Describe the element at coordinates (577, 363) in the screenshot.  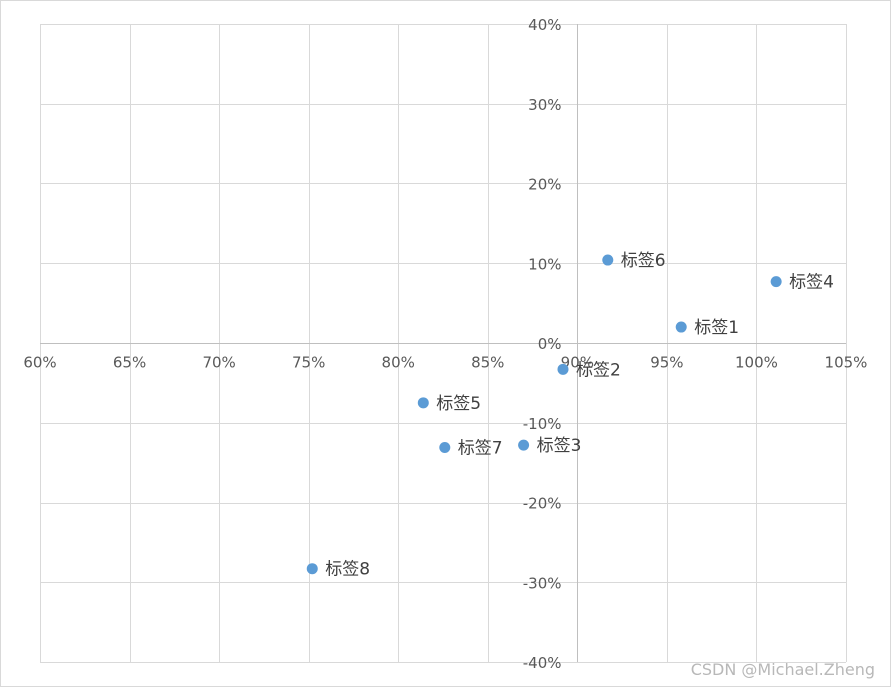
I see `x-tick-label: 90%` at that location.